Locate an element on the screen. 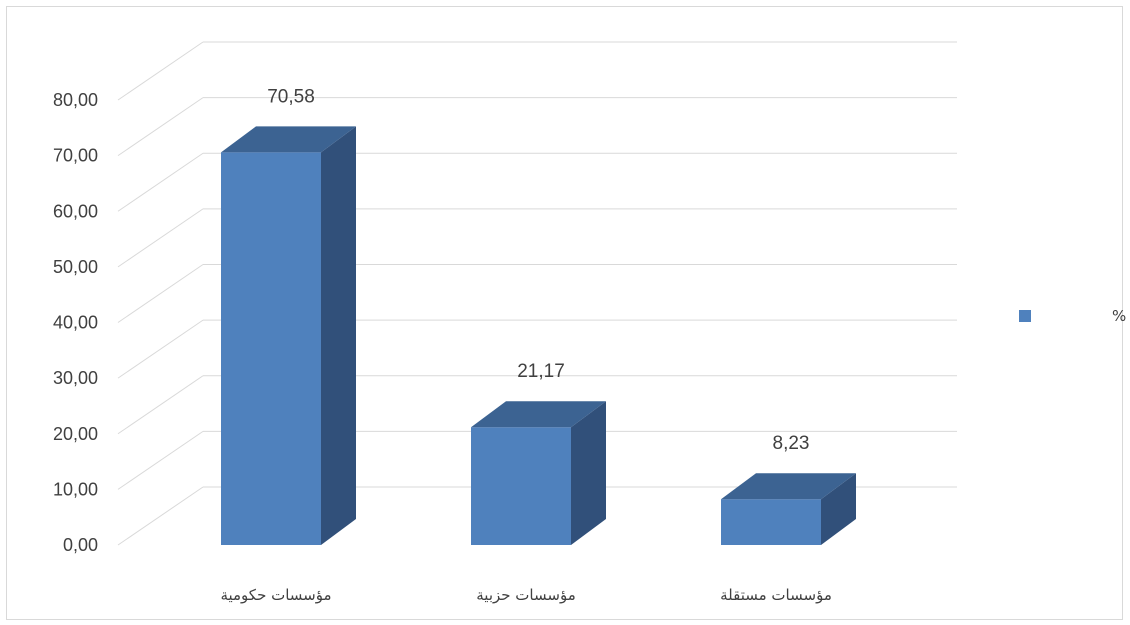  y-tick-label: 70,00 is located at coordinates (75, 156).